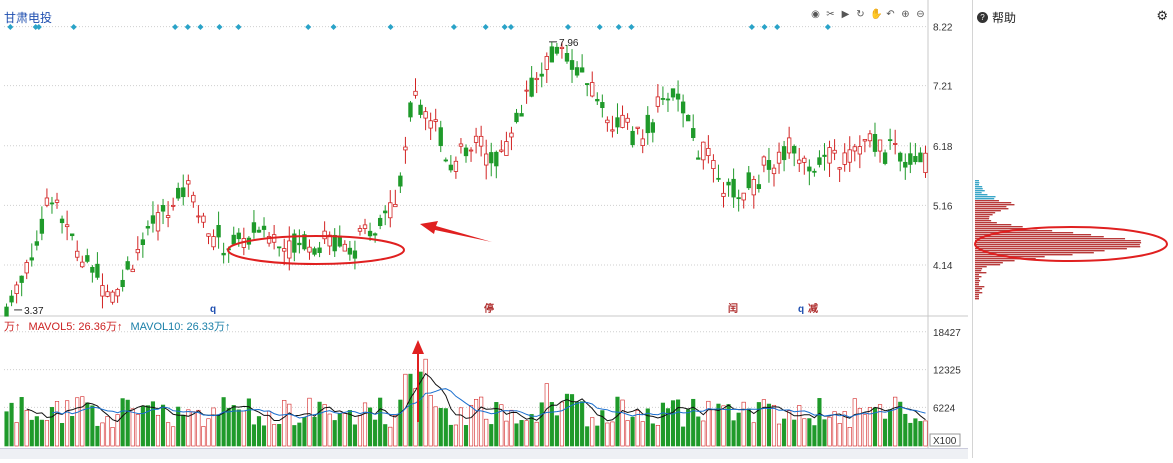 This screenshot has width=1173, height=463. I want to click on zoom-out-icon: ⊖, so click(920, 14).